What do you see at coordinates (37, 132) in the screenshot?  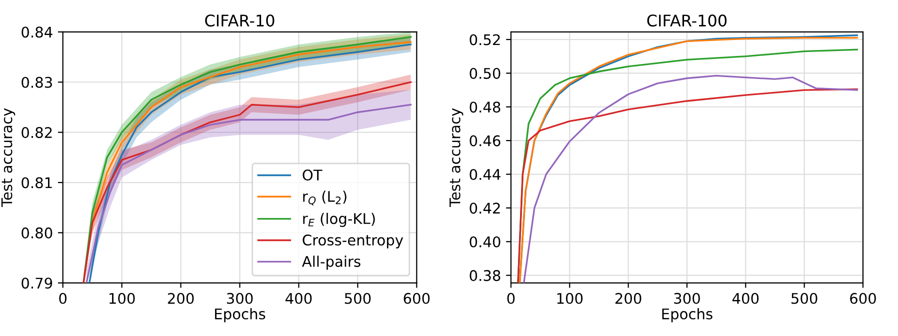 I see `y-tick-label: 0.82` at bounding box center [37, 132].